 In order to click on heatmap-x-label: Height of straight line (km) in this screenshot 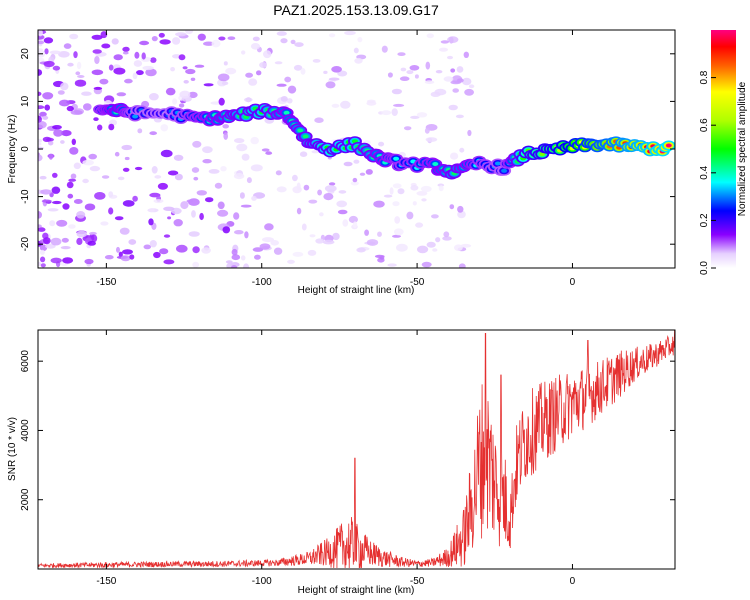, I will do `click(356, 290)`.